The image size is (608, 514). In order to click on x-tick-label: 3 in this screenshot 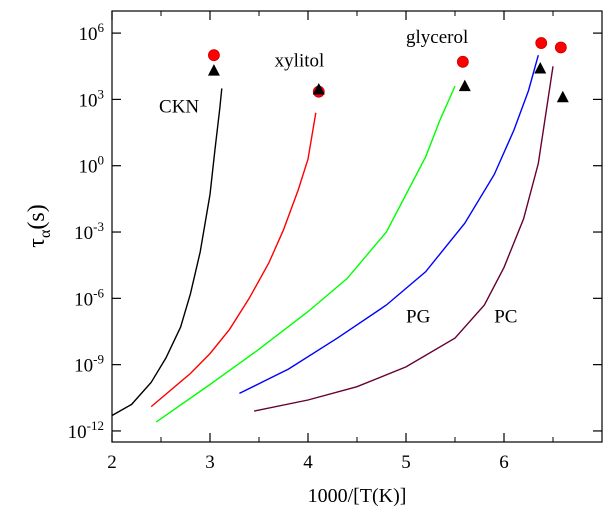, I will do `click(210, 462)`.